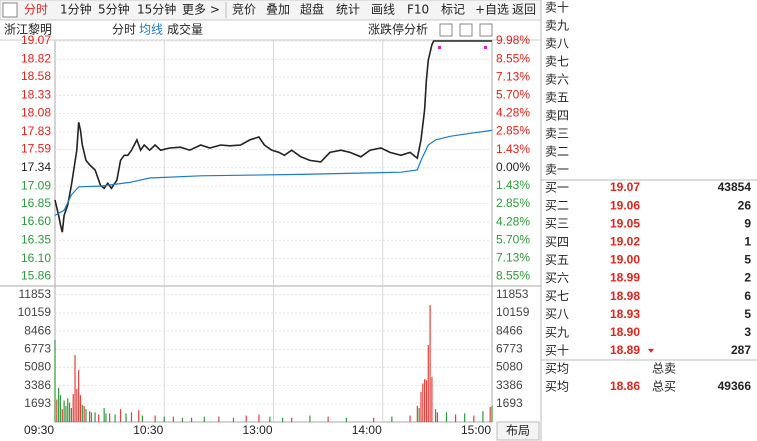 Image resolution: width=757 pixels, height=441 pixels. What do you see at coordinates (651, 350) in the screenshot?
I see `change-arrow` at bounding box center [651, 350].